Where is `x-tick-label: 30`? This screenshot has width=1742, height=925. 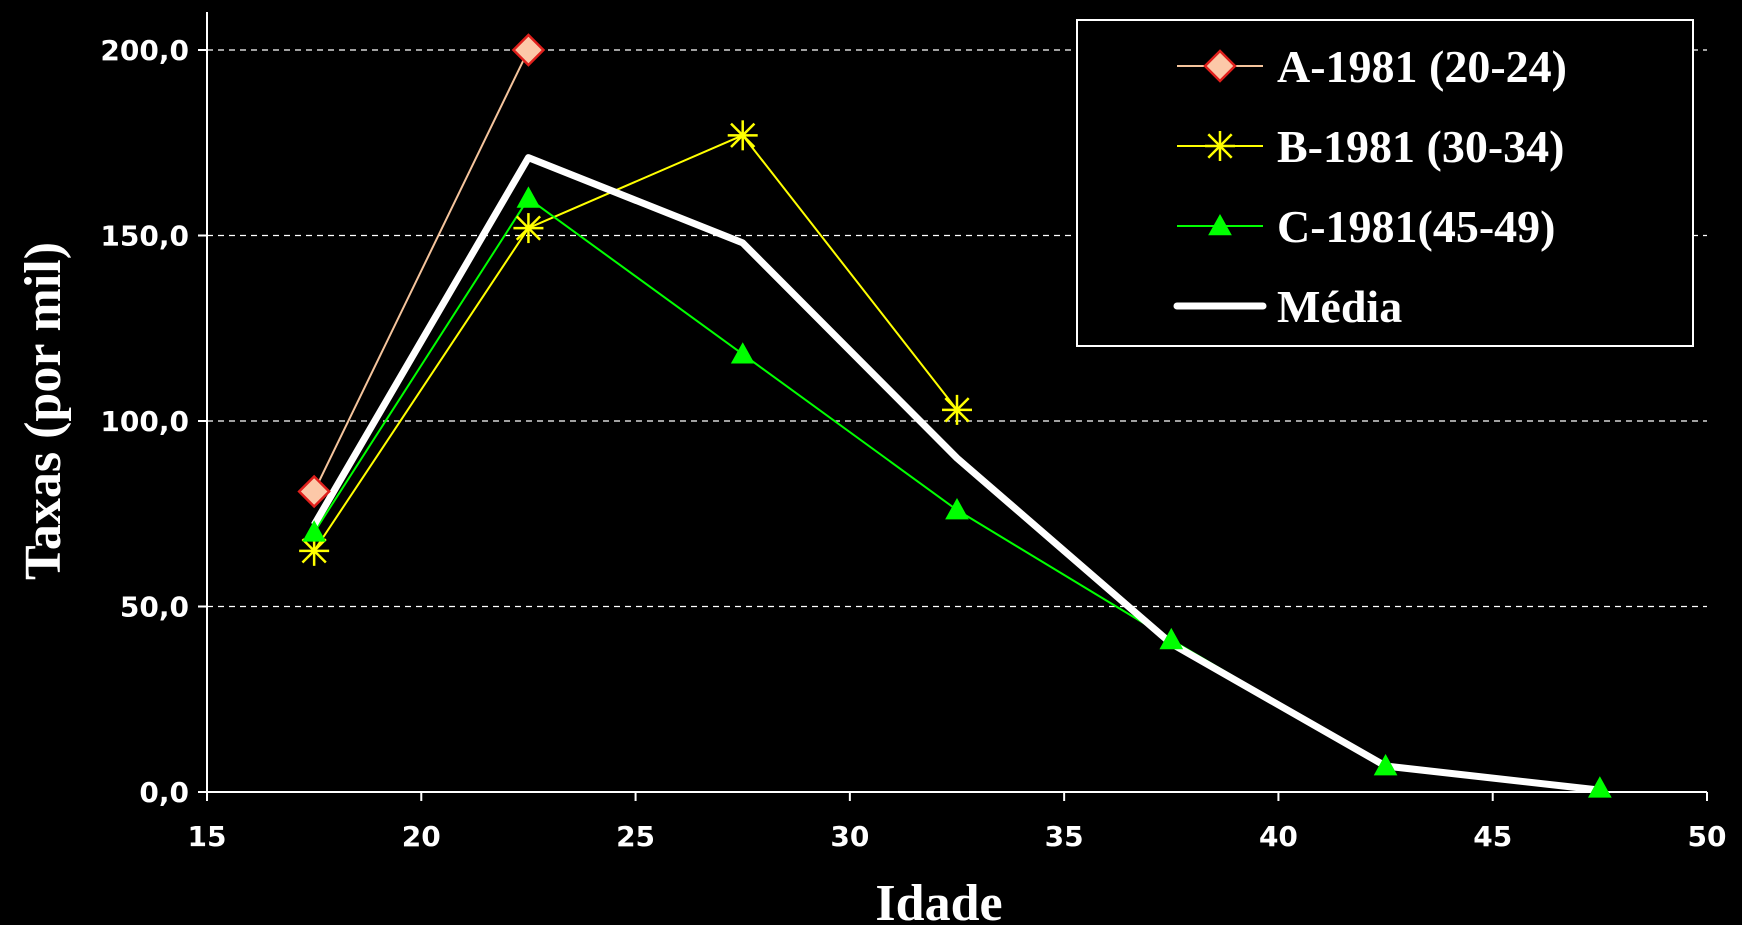 x-tick-label: 30 is located at coordinates (849, 836).